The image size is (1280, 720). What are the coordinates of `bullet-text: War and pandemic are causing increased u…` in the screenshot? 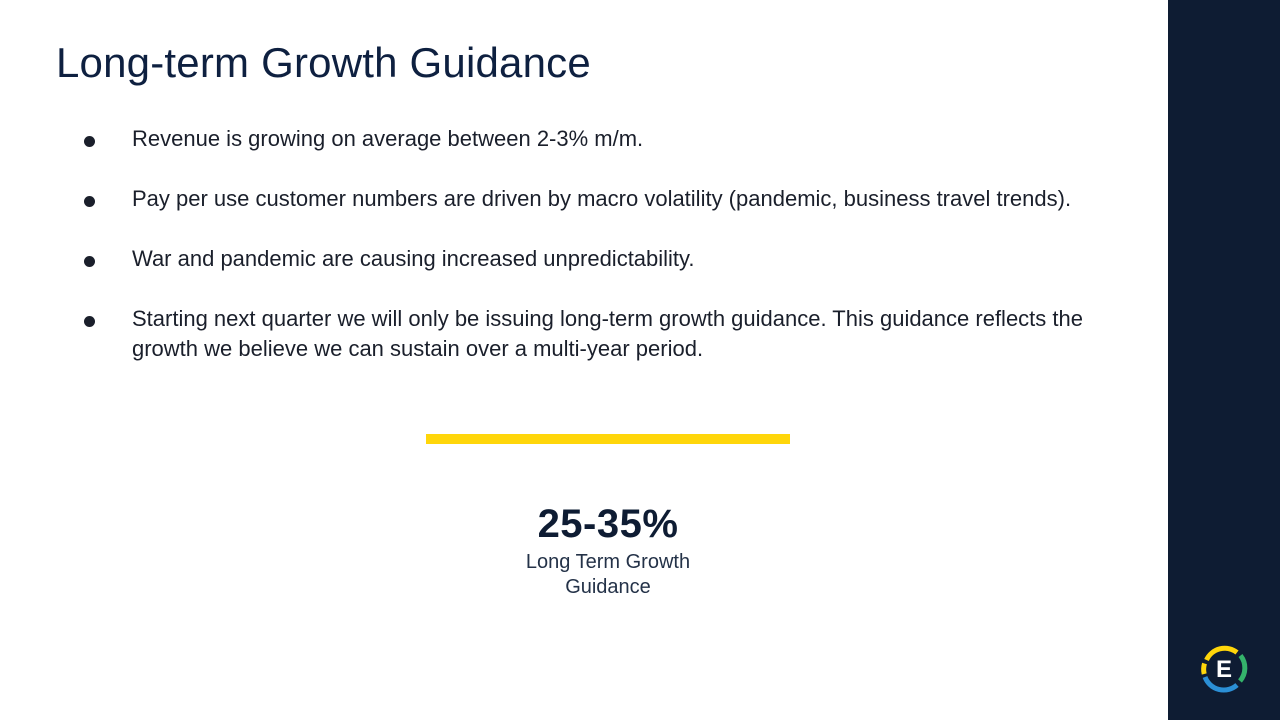 It's located at (413, 258).